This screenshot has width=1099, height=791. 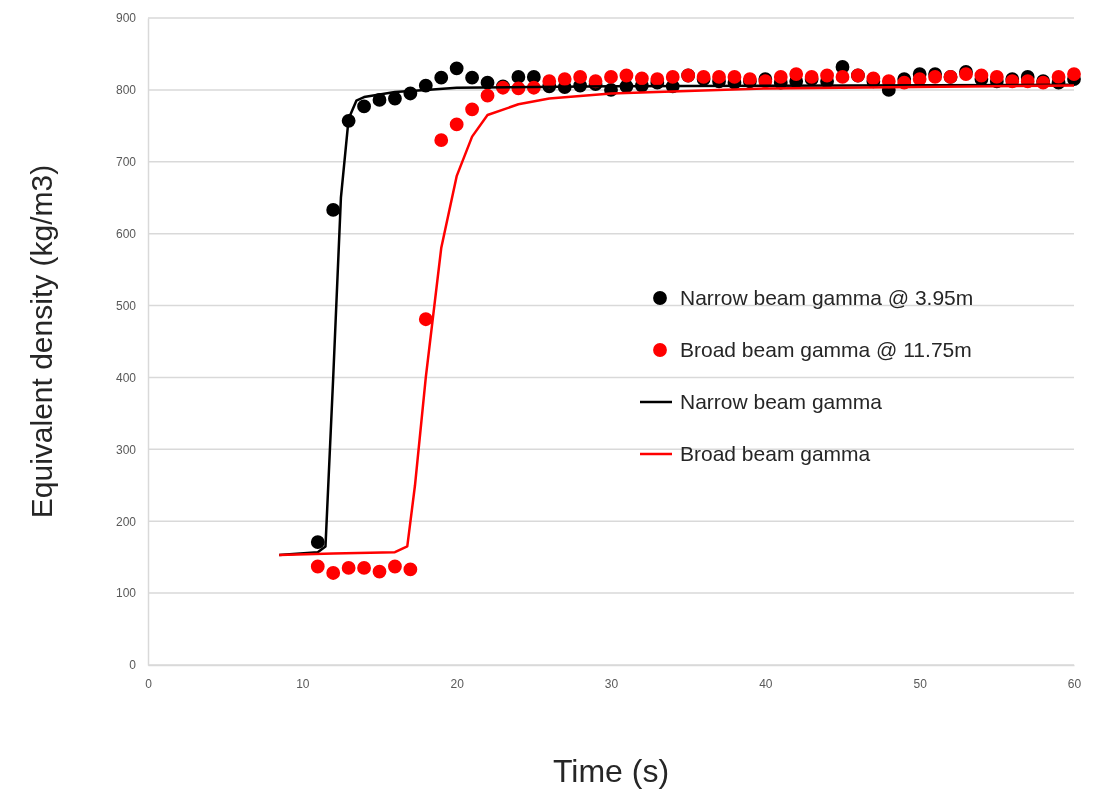 I want to click on legend-label: Narrow beam gamma @ 3.95m, so click(x=827, y=298).